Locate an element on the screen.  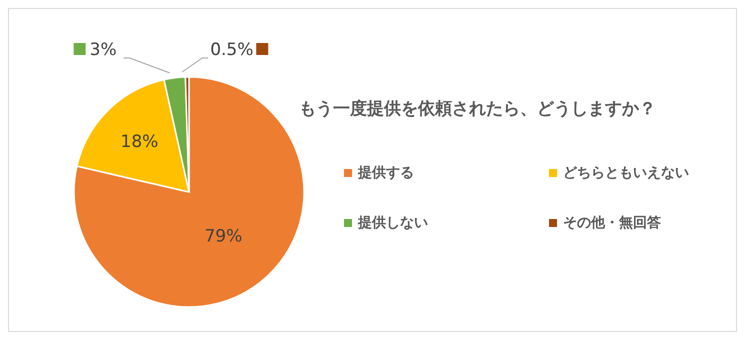
data-label: 79% is located at coordinates (223, 236).